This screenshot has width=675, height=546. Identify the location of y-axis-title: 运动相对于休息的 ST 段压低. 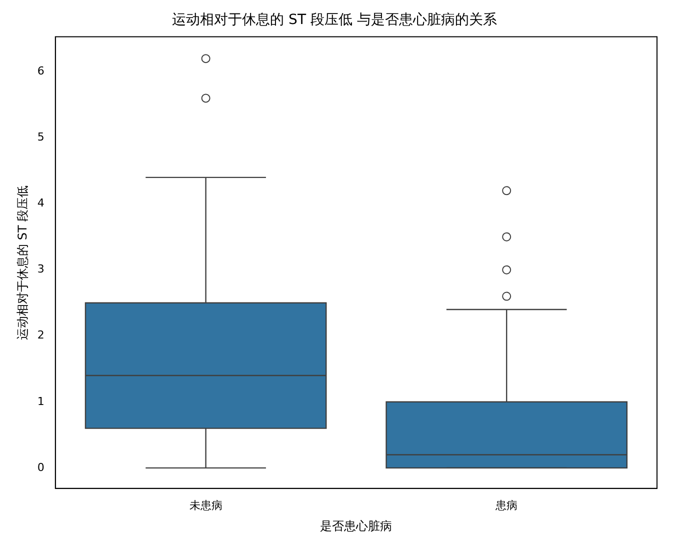
(22, 262).